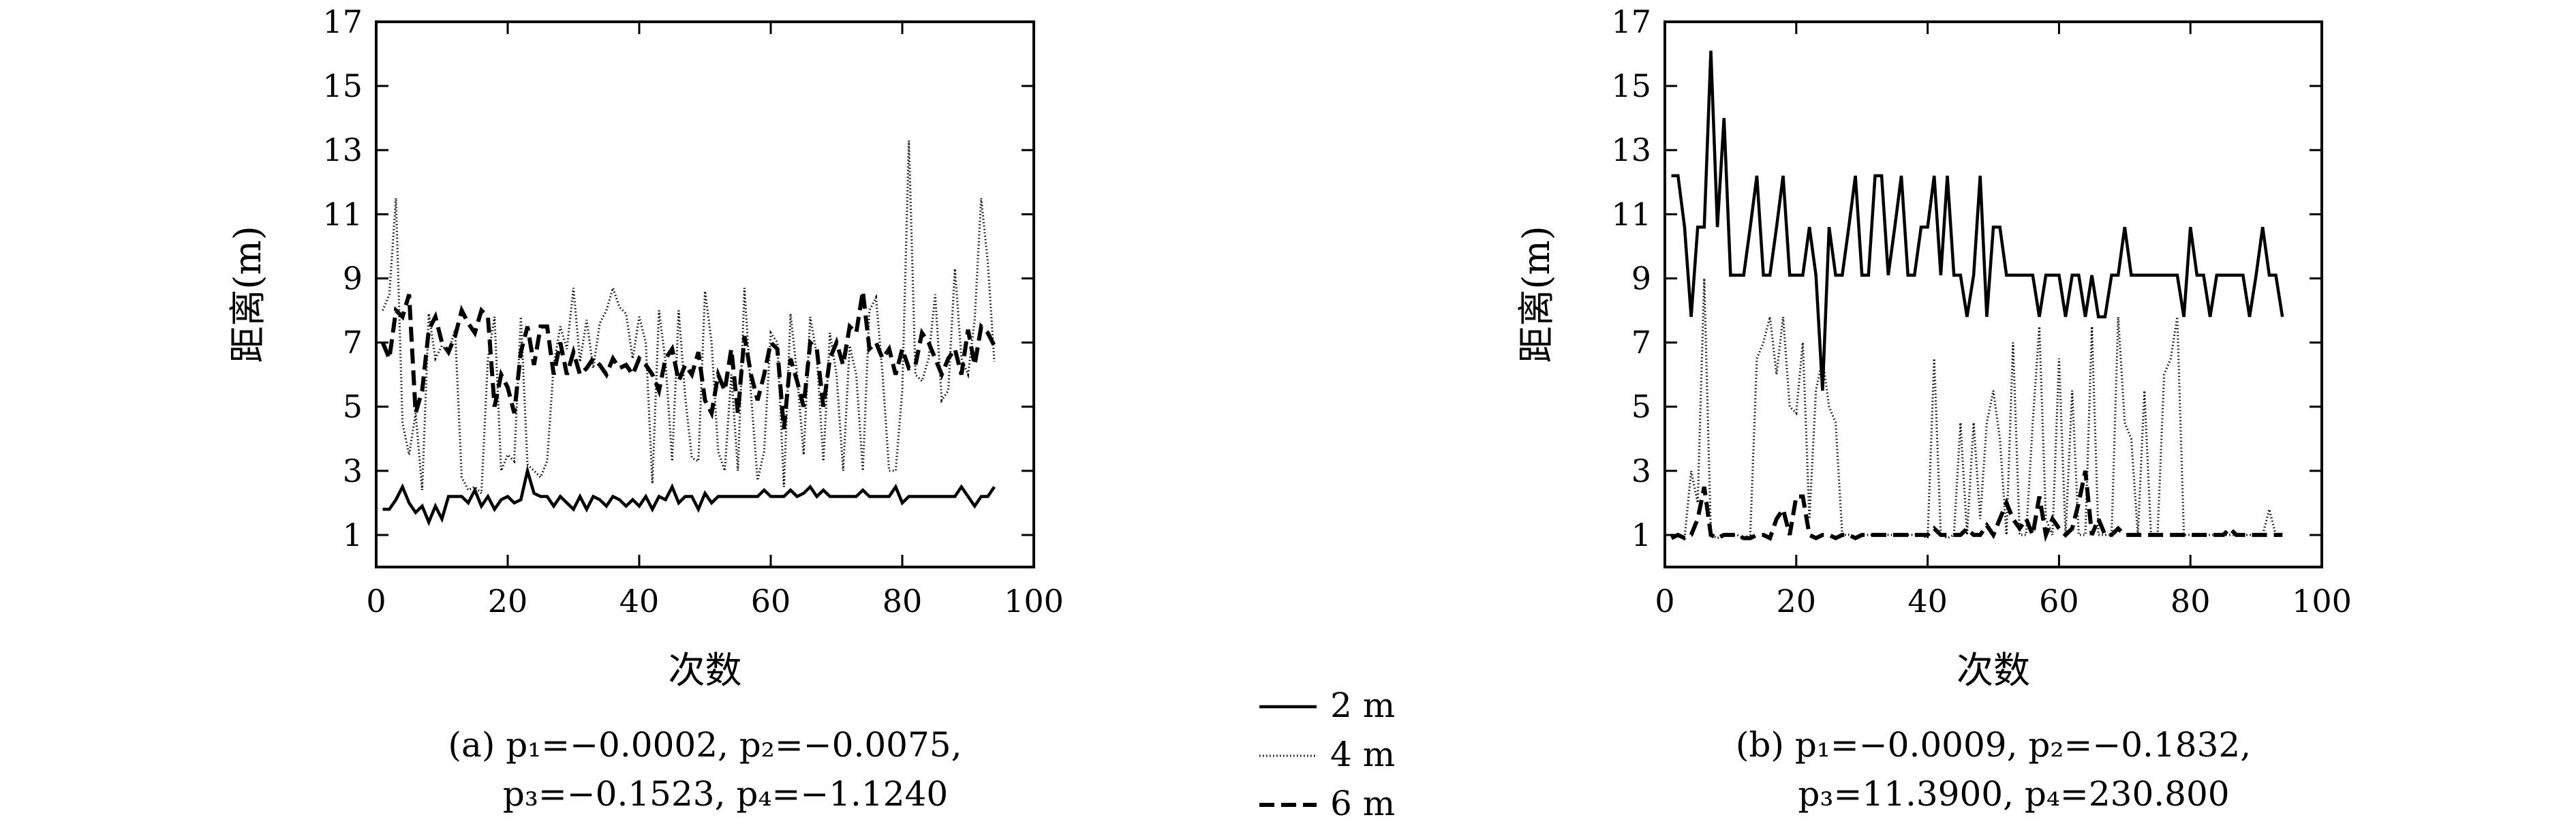  What do you see at coordinates (1362, 705) in the screenshot?
I see `legend-label: 2 m` at bounding box center [1362, 705].